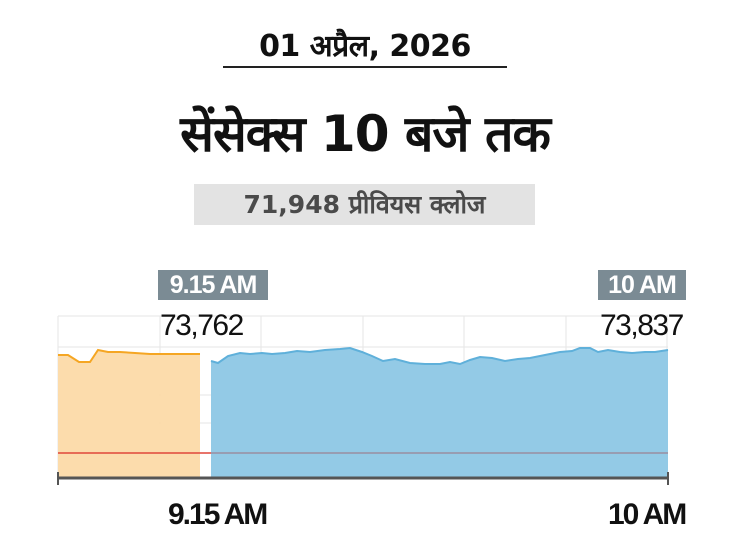 The height and width of the screenshot is (548, 730). I want to click on right-time-tag: 10 AM, so click(642, 285).